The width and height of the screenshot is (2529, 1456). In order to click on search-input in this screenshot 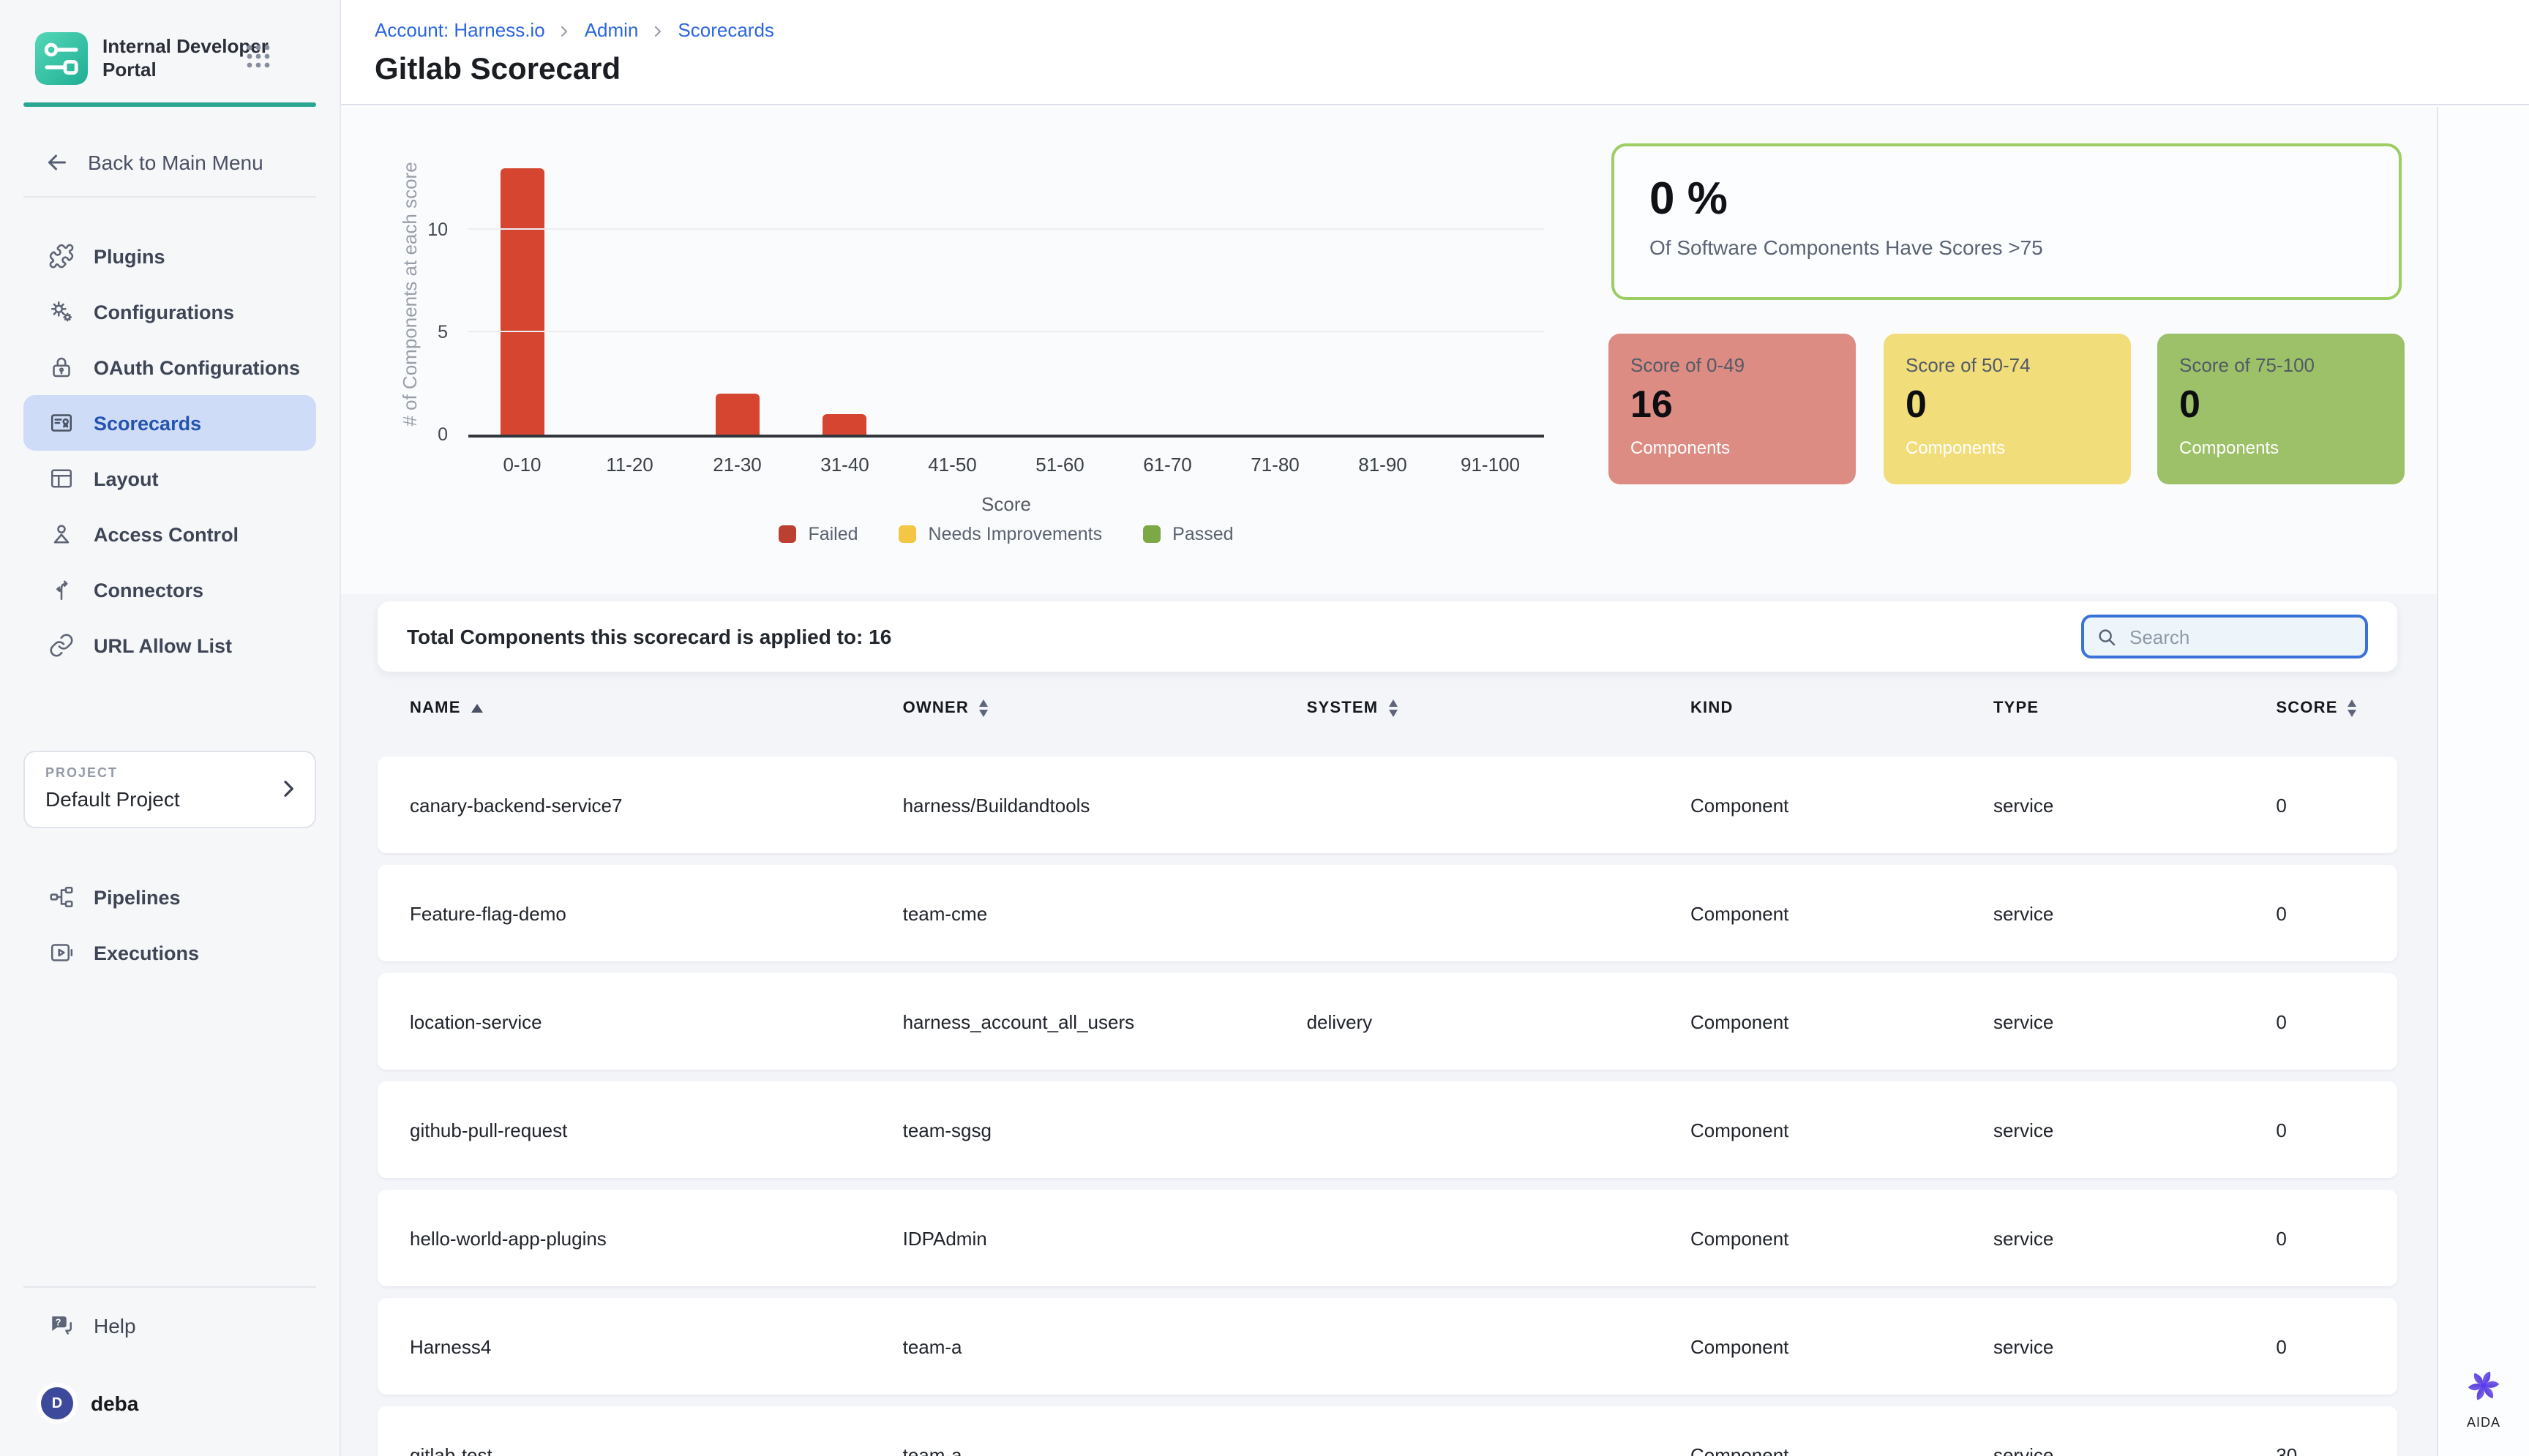, I will do `click(2240, 636)`.